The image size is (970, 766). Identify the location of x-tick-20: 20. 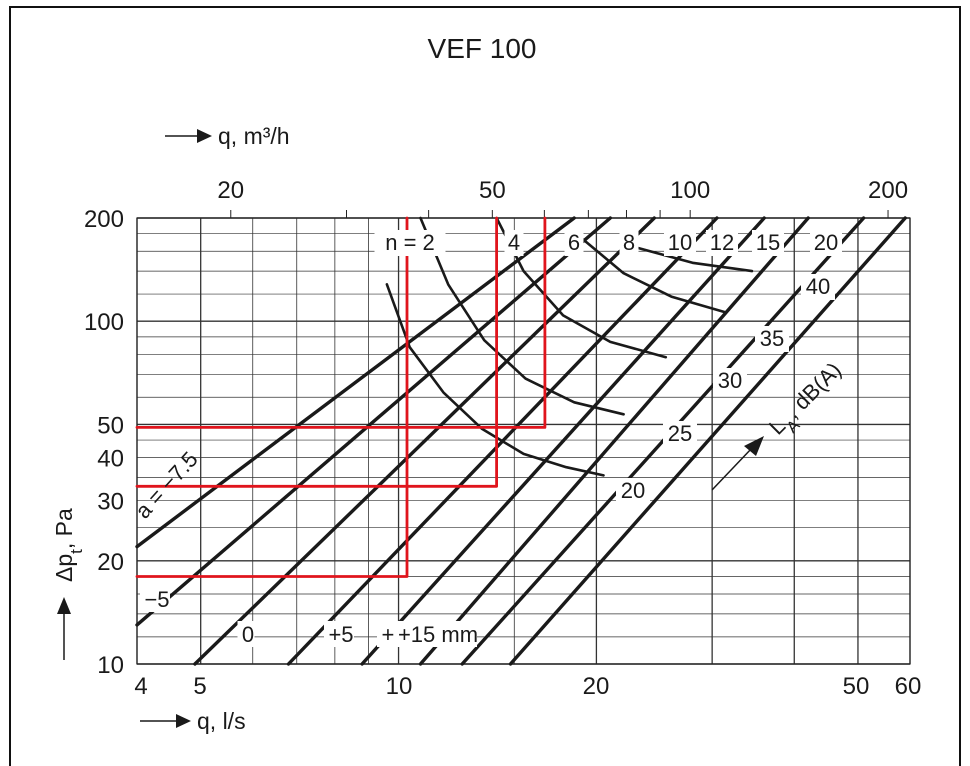
(596, 686).